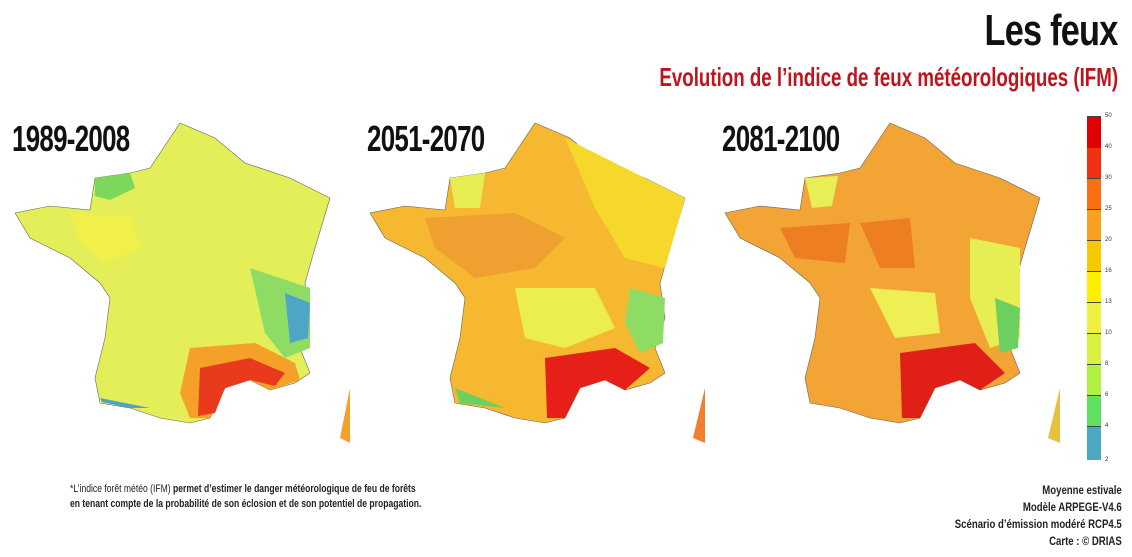  Describe the element at coordinates (1108, 271) in the screenshot. I see `legend-tick: 16` at that location.